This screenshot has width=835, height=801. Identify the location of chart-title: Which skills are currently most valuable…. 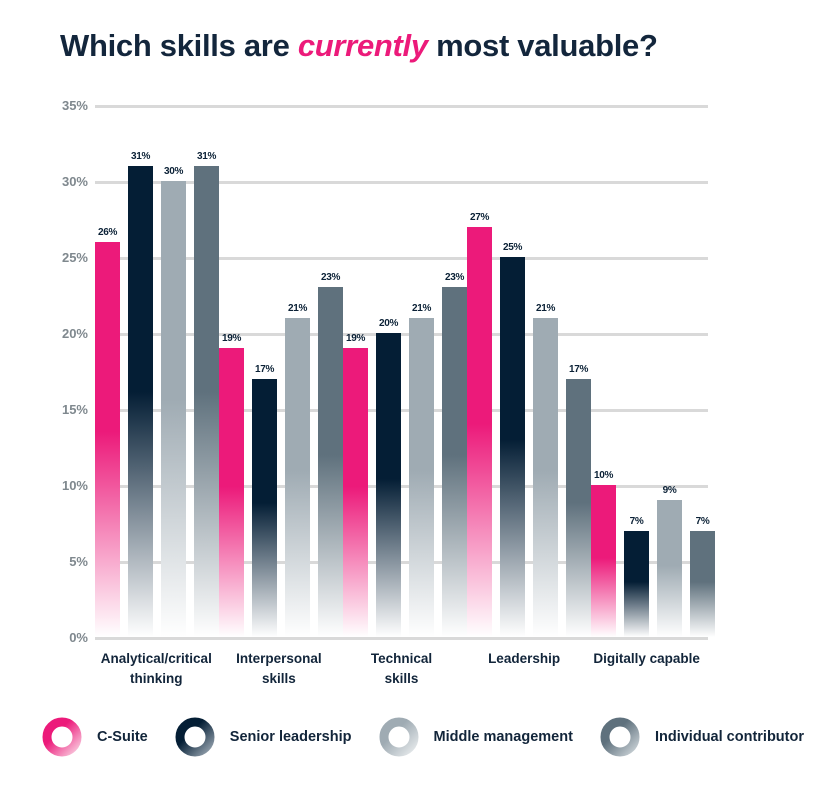
(359, 46).